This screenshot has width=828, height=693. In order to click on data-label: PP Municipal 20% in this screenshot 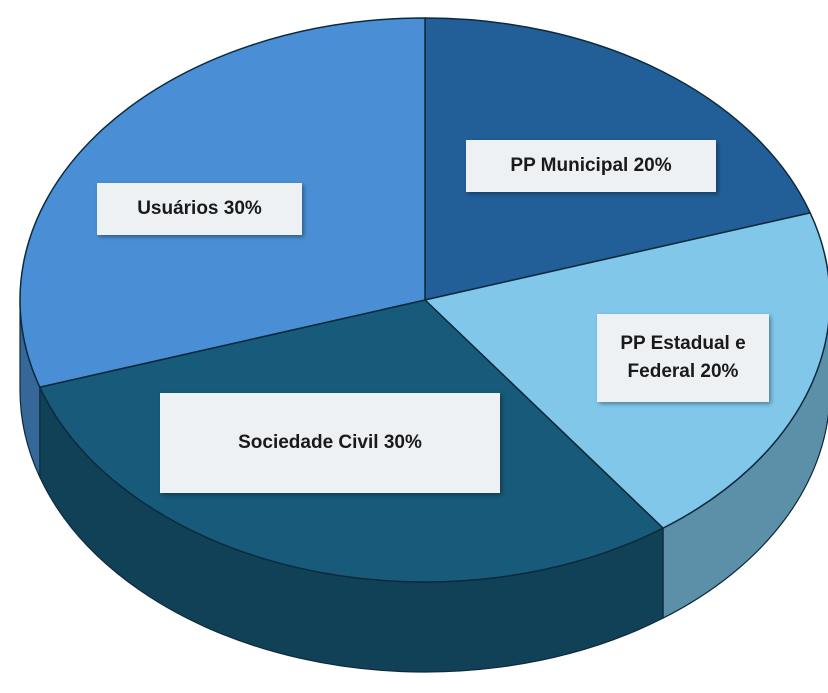, I will do `click(591, 166)`.